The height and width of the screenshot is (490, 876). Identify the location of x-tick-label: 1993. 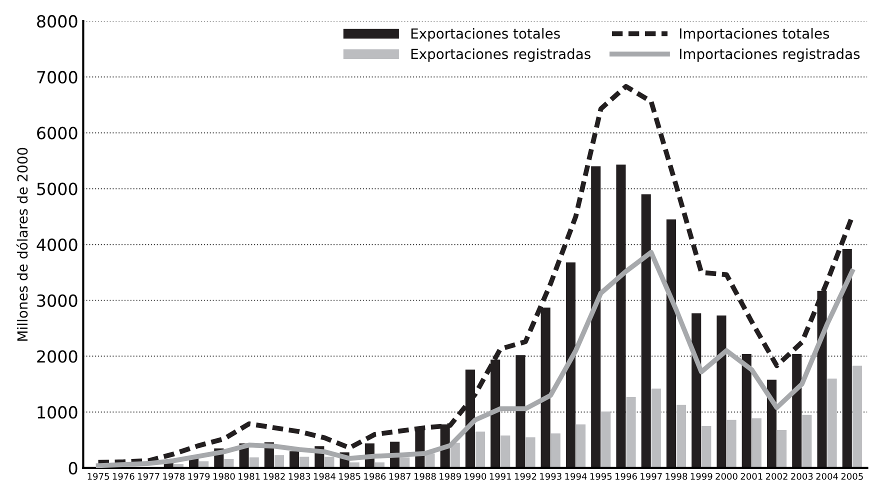
(551, 476).